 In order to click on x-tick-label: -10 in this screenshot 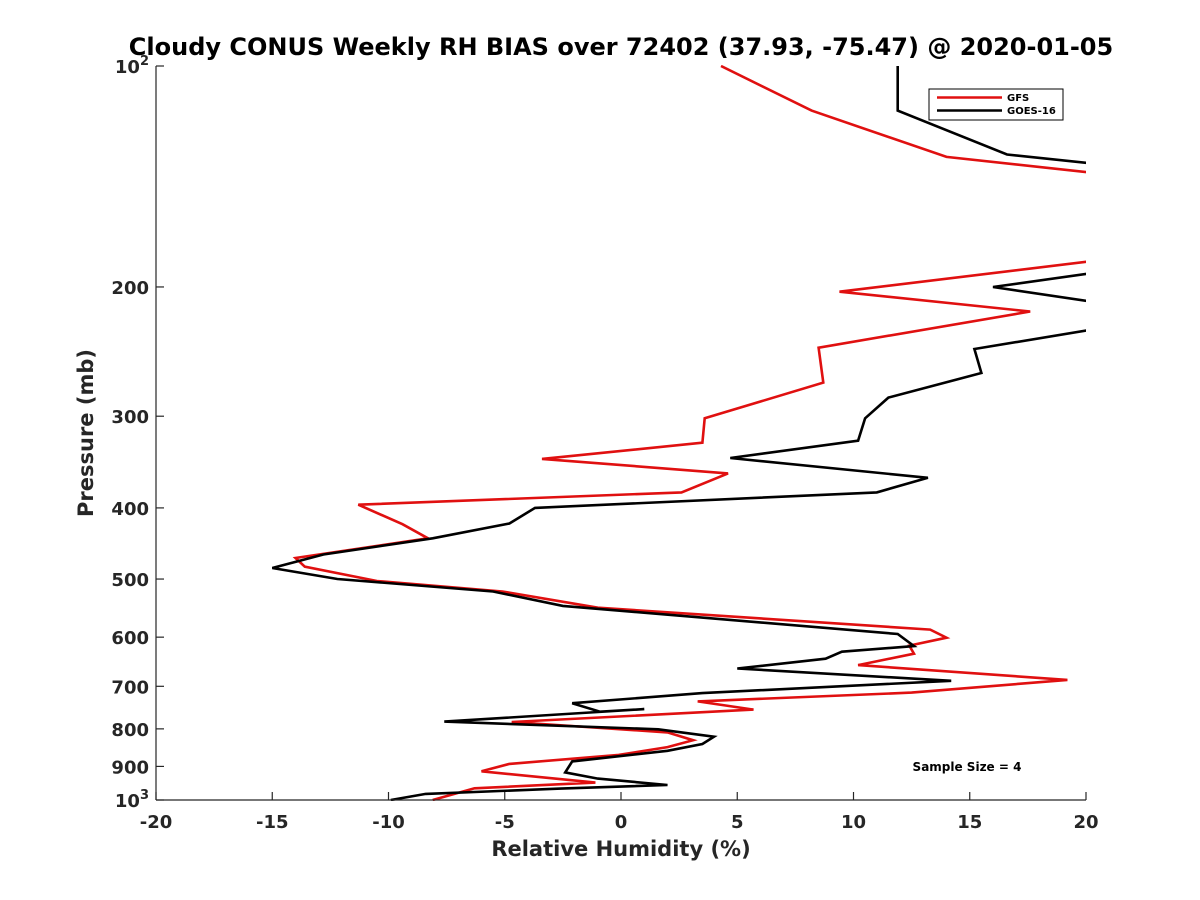, I will do `click(388, 822)`.